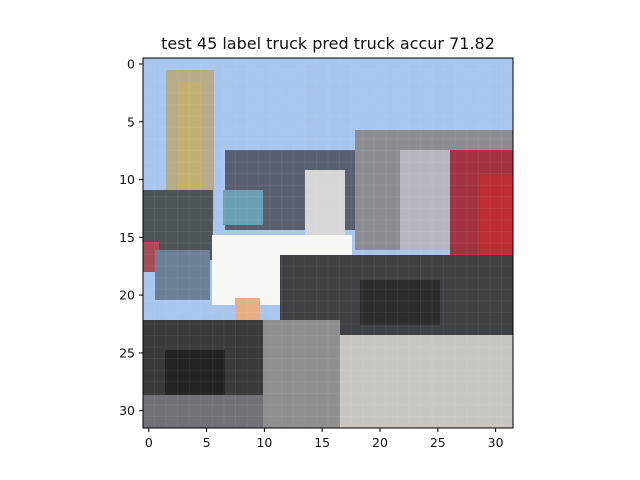  Describe the element at coordinates (207, 442) in the screenshot. I see `x-tick-label: 5` at that location.